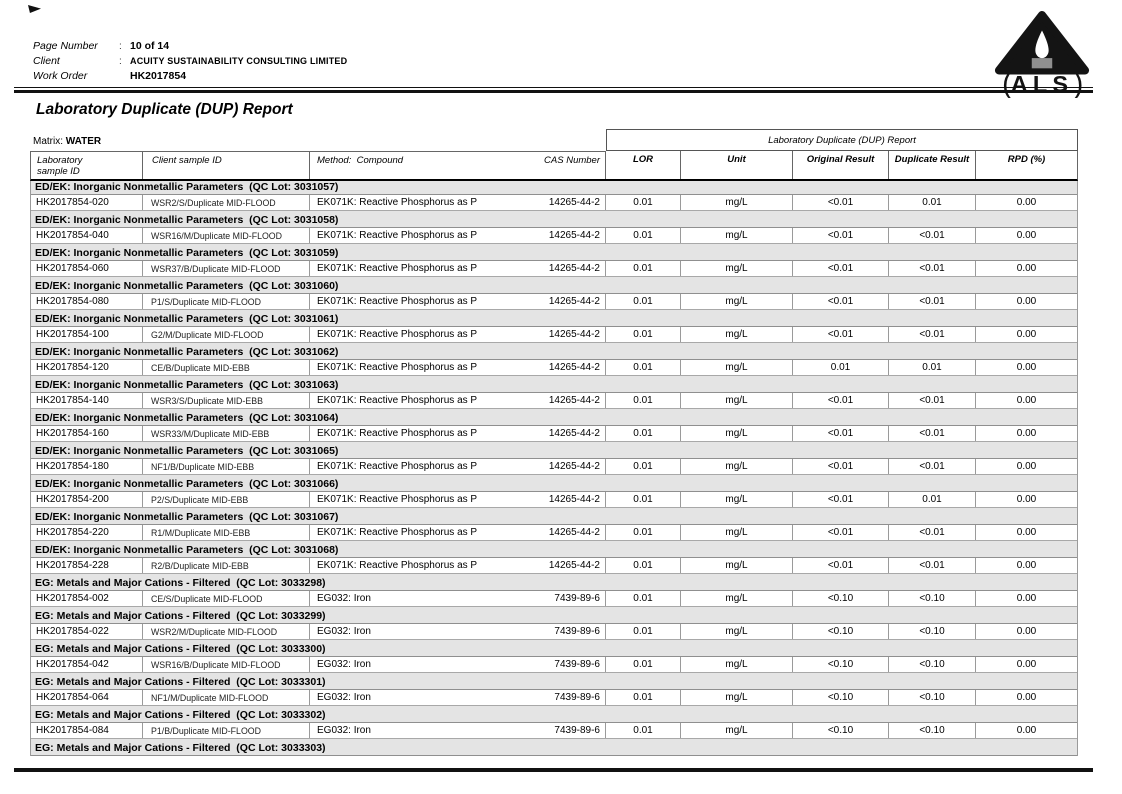  I want to click on lab-sample-id: HK2017854-020, so click(87, 202).